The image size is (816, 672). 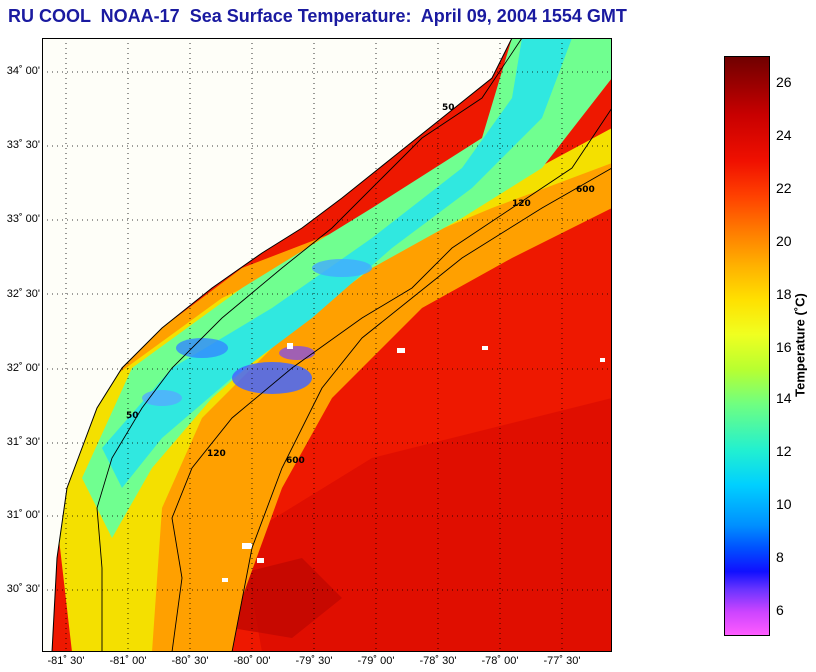 I want to click on lon-label: -79˚ 00', so click(x=376, y=661).